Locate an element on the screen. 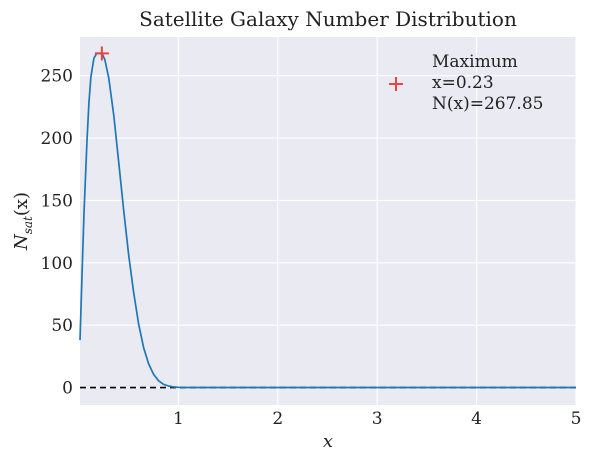 The width and height of the screenshot is (592, 461). legend-line-2: x=0.23 is located at coordinates (463, 83).